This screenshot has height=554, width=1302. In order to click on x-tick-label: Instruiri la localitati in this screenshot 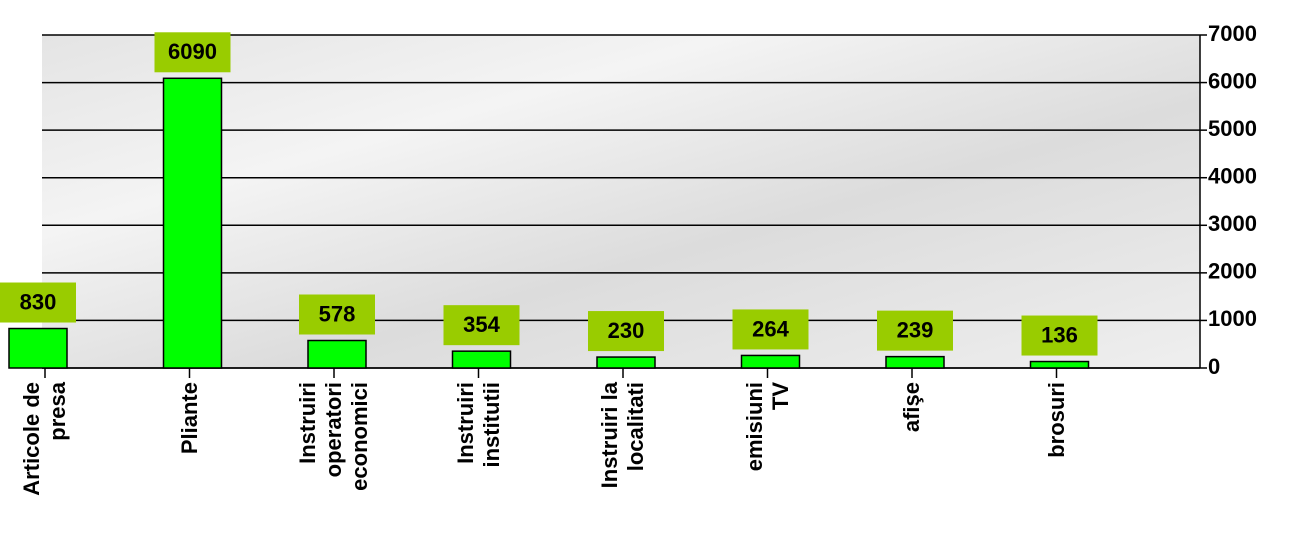, I will do `click(622, 435)`.